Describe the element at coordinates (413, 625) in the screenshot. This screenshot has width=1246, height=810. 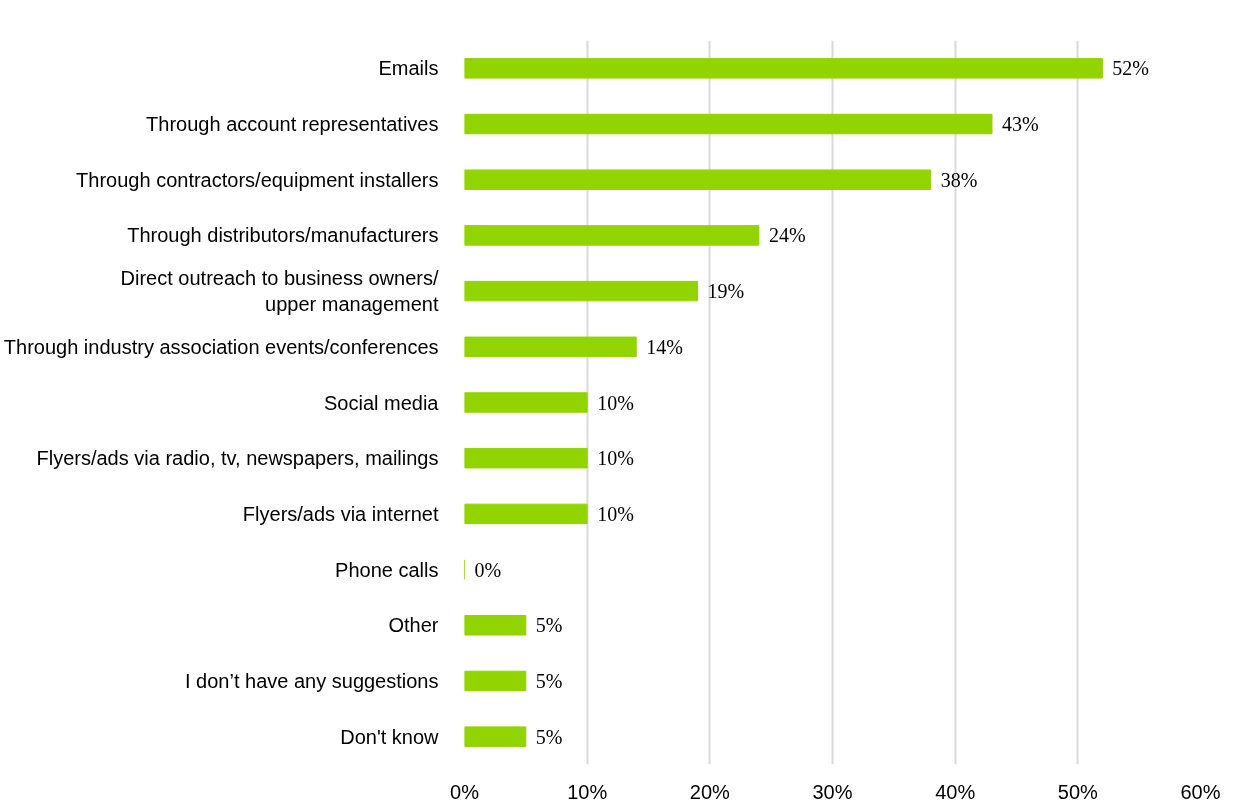
I see `y-tick-label: Other` at that location.